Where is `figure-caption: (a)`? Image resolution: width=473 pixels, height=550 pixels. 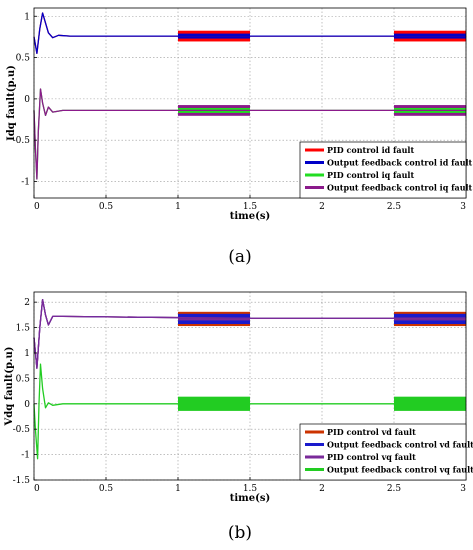 figure-caption: (a) is located at coordinates (239, 257).